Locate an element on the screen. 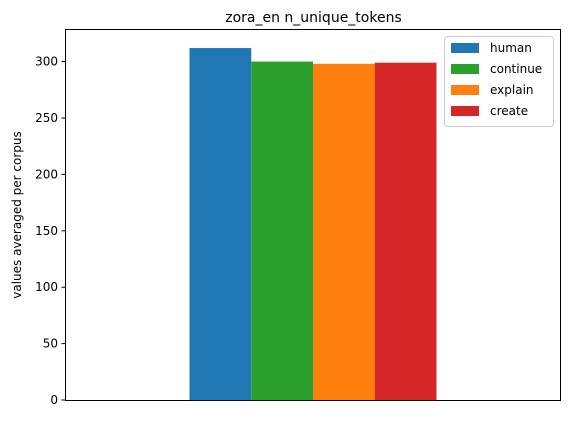 The image size is (571, 422). bar-create is located at coordinates (405, 231).